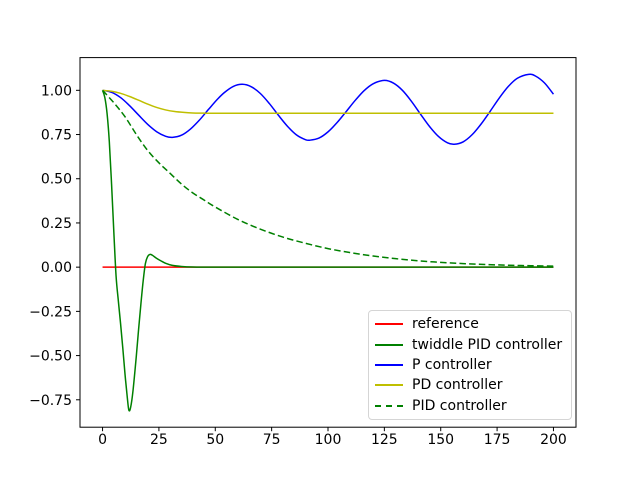 This screenshot has height=480, width=640. What do you see at coordinates (328, 102) in the screenshot?
I see `series-pd-controller` at bounding box center [328, 102].